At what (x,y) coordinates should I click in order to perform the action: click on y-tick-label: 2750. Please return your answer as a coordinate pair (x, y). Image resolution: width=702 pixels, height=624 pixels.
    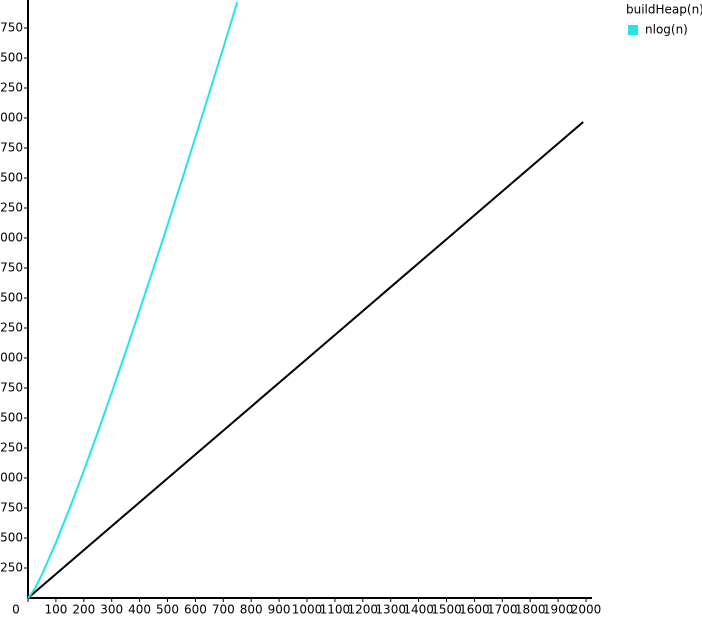
    Looking at the image, I should click on (11, 268).